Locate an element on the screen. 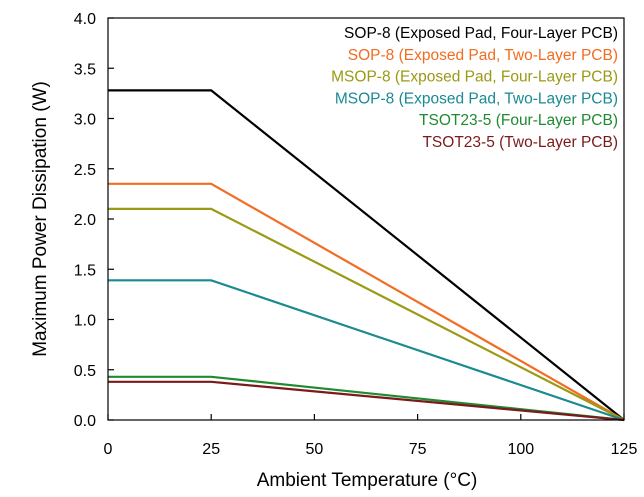 The image size is (644, 497). y-tick-label: 2.5 is located at coordinates (85, 170).